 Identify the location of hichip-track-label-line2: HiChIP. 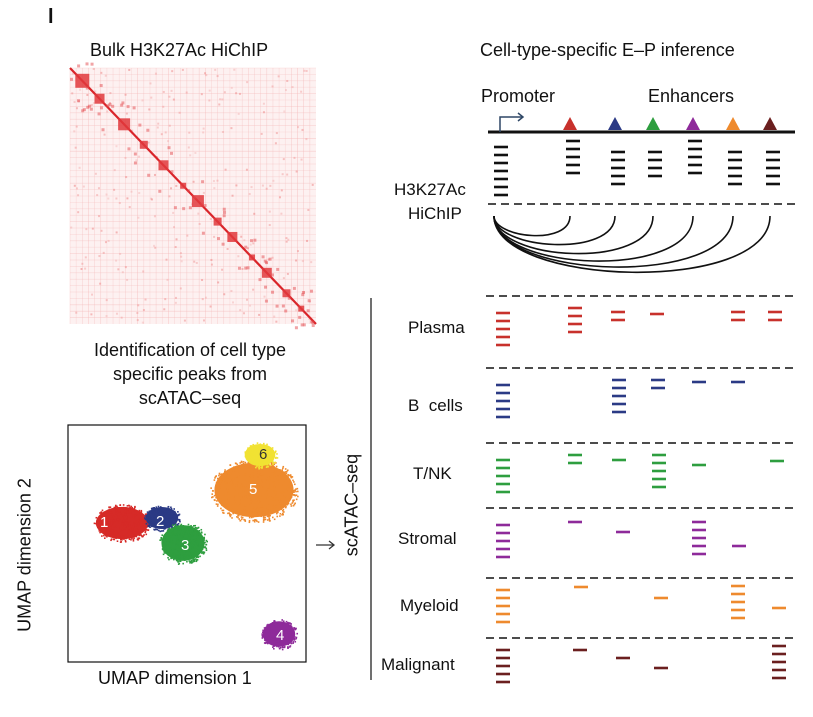
(435, 213).